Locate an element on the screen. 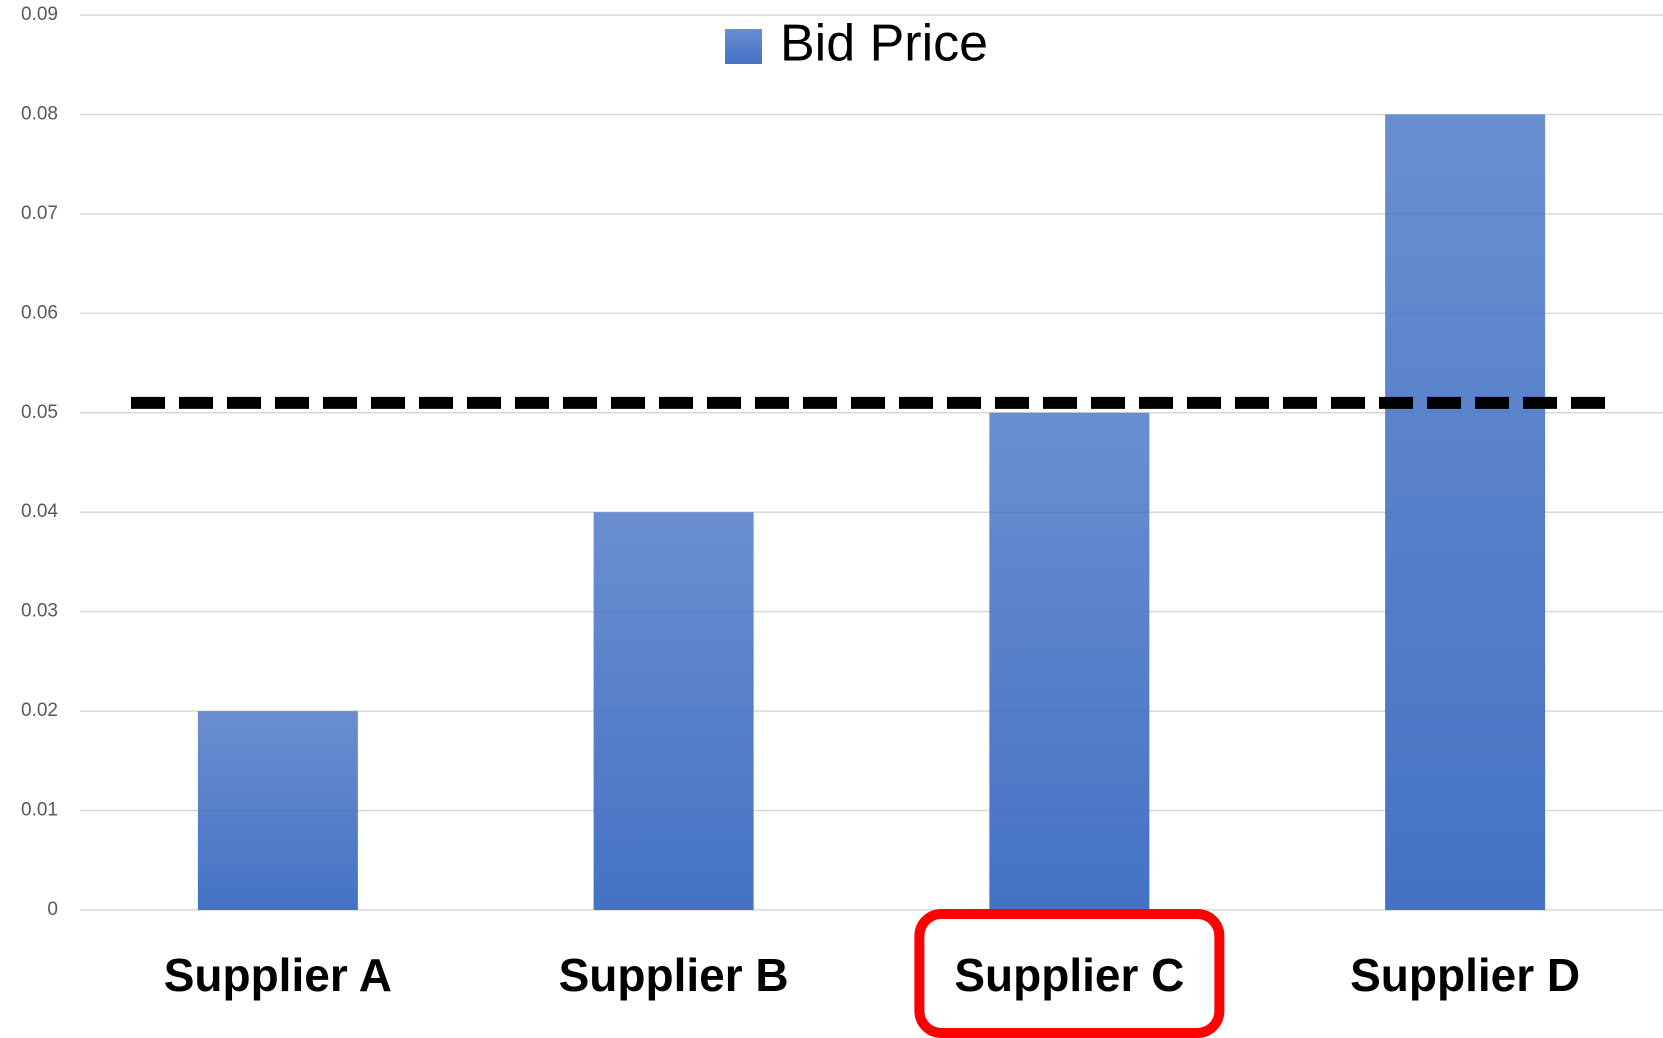 This screenshot has height=1038, width=1663. x-tick-label: Supplier C is located at coordinates (1069, 975).